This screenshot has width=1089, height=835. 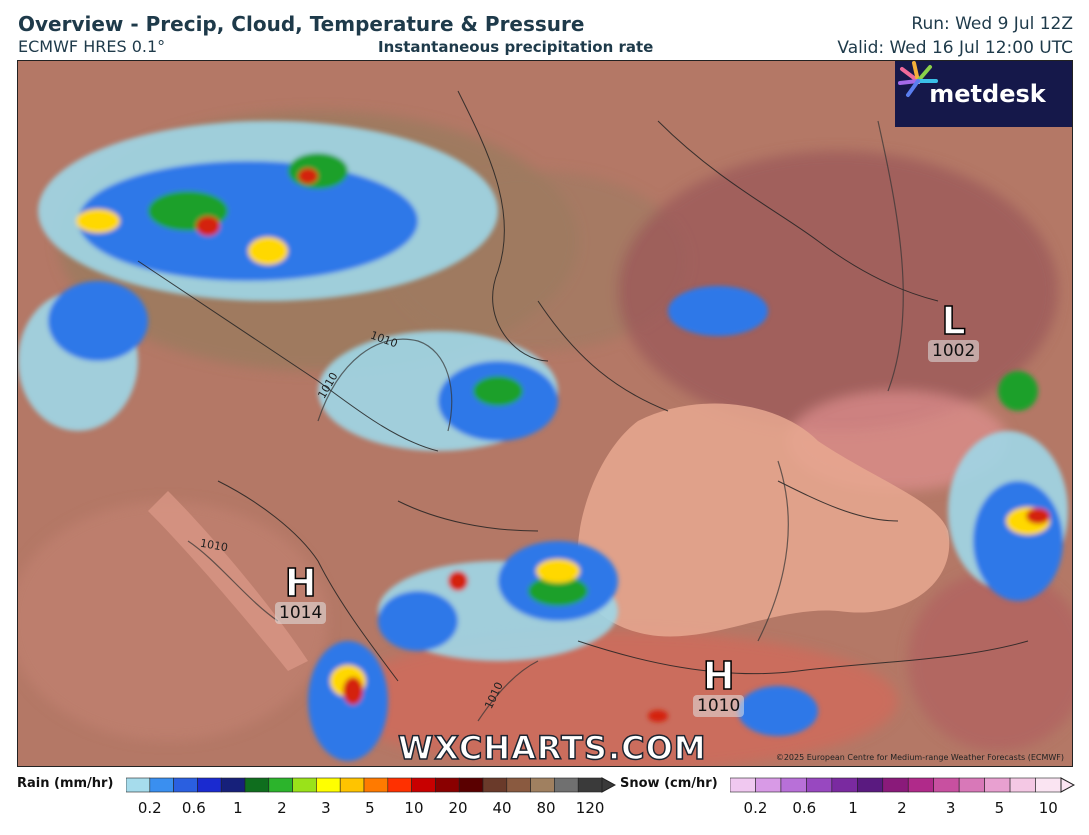 What do you see at coordinates (92, 46) in the screenshot?
I see `model-name: ECMWF HRES 0.1°` at bounding box center [92, 46].